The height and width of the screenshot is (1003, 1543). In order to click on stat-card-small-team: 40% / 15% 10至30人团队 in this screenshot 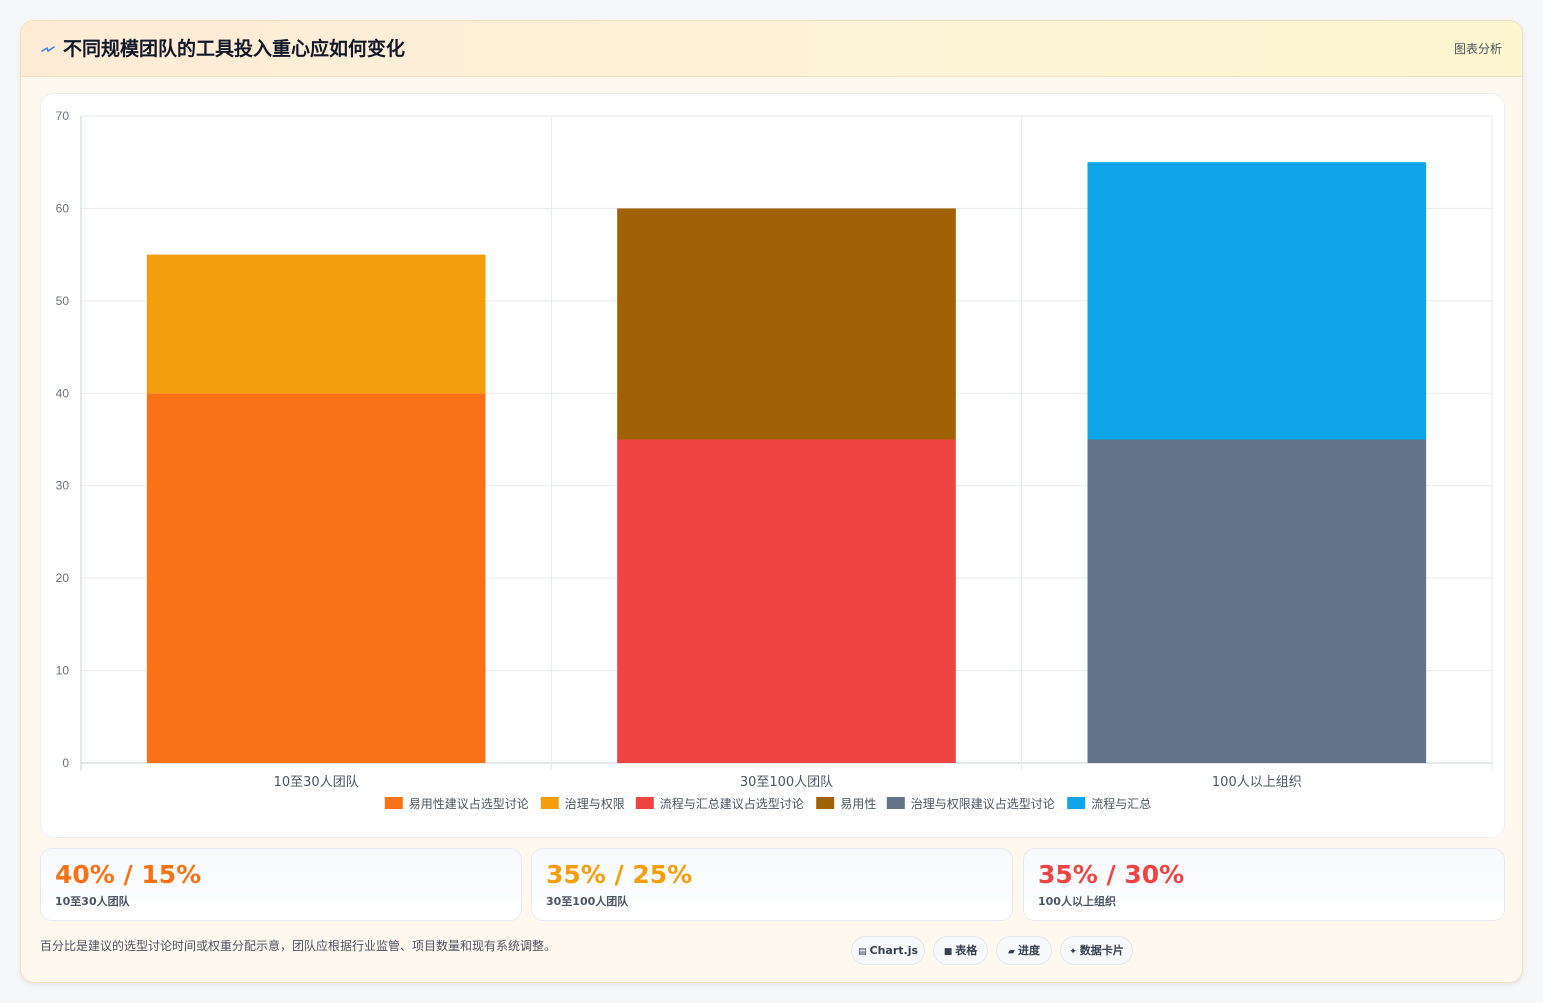, I will do `click(281, 884)`.